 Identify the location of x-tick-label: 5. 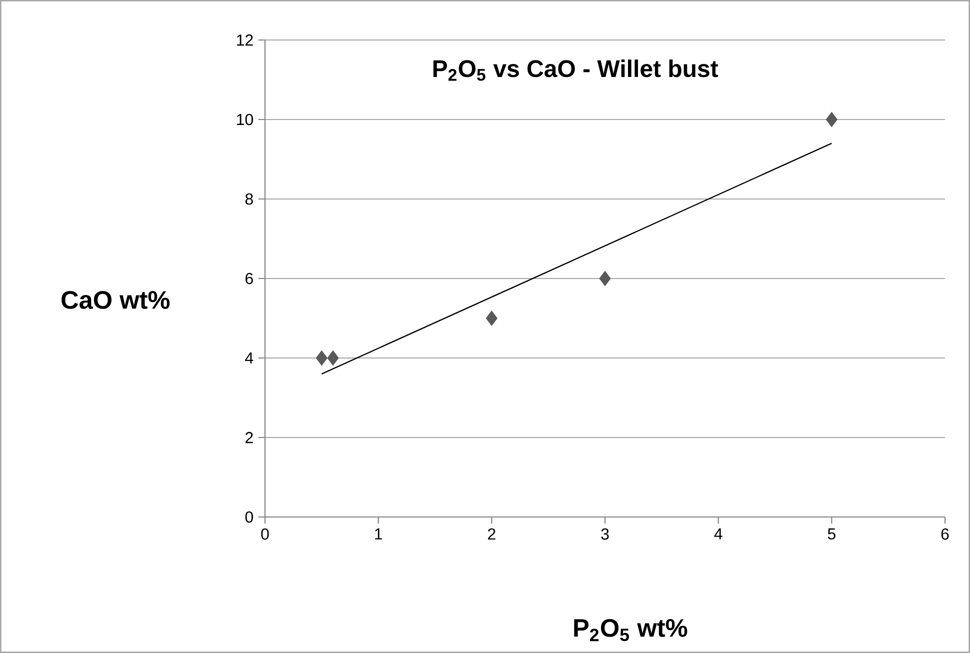
(832, 534).